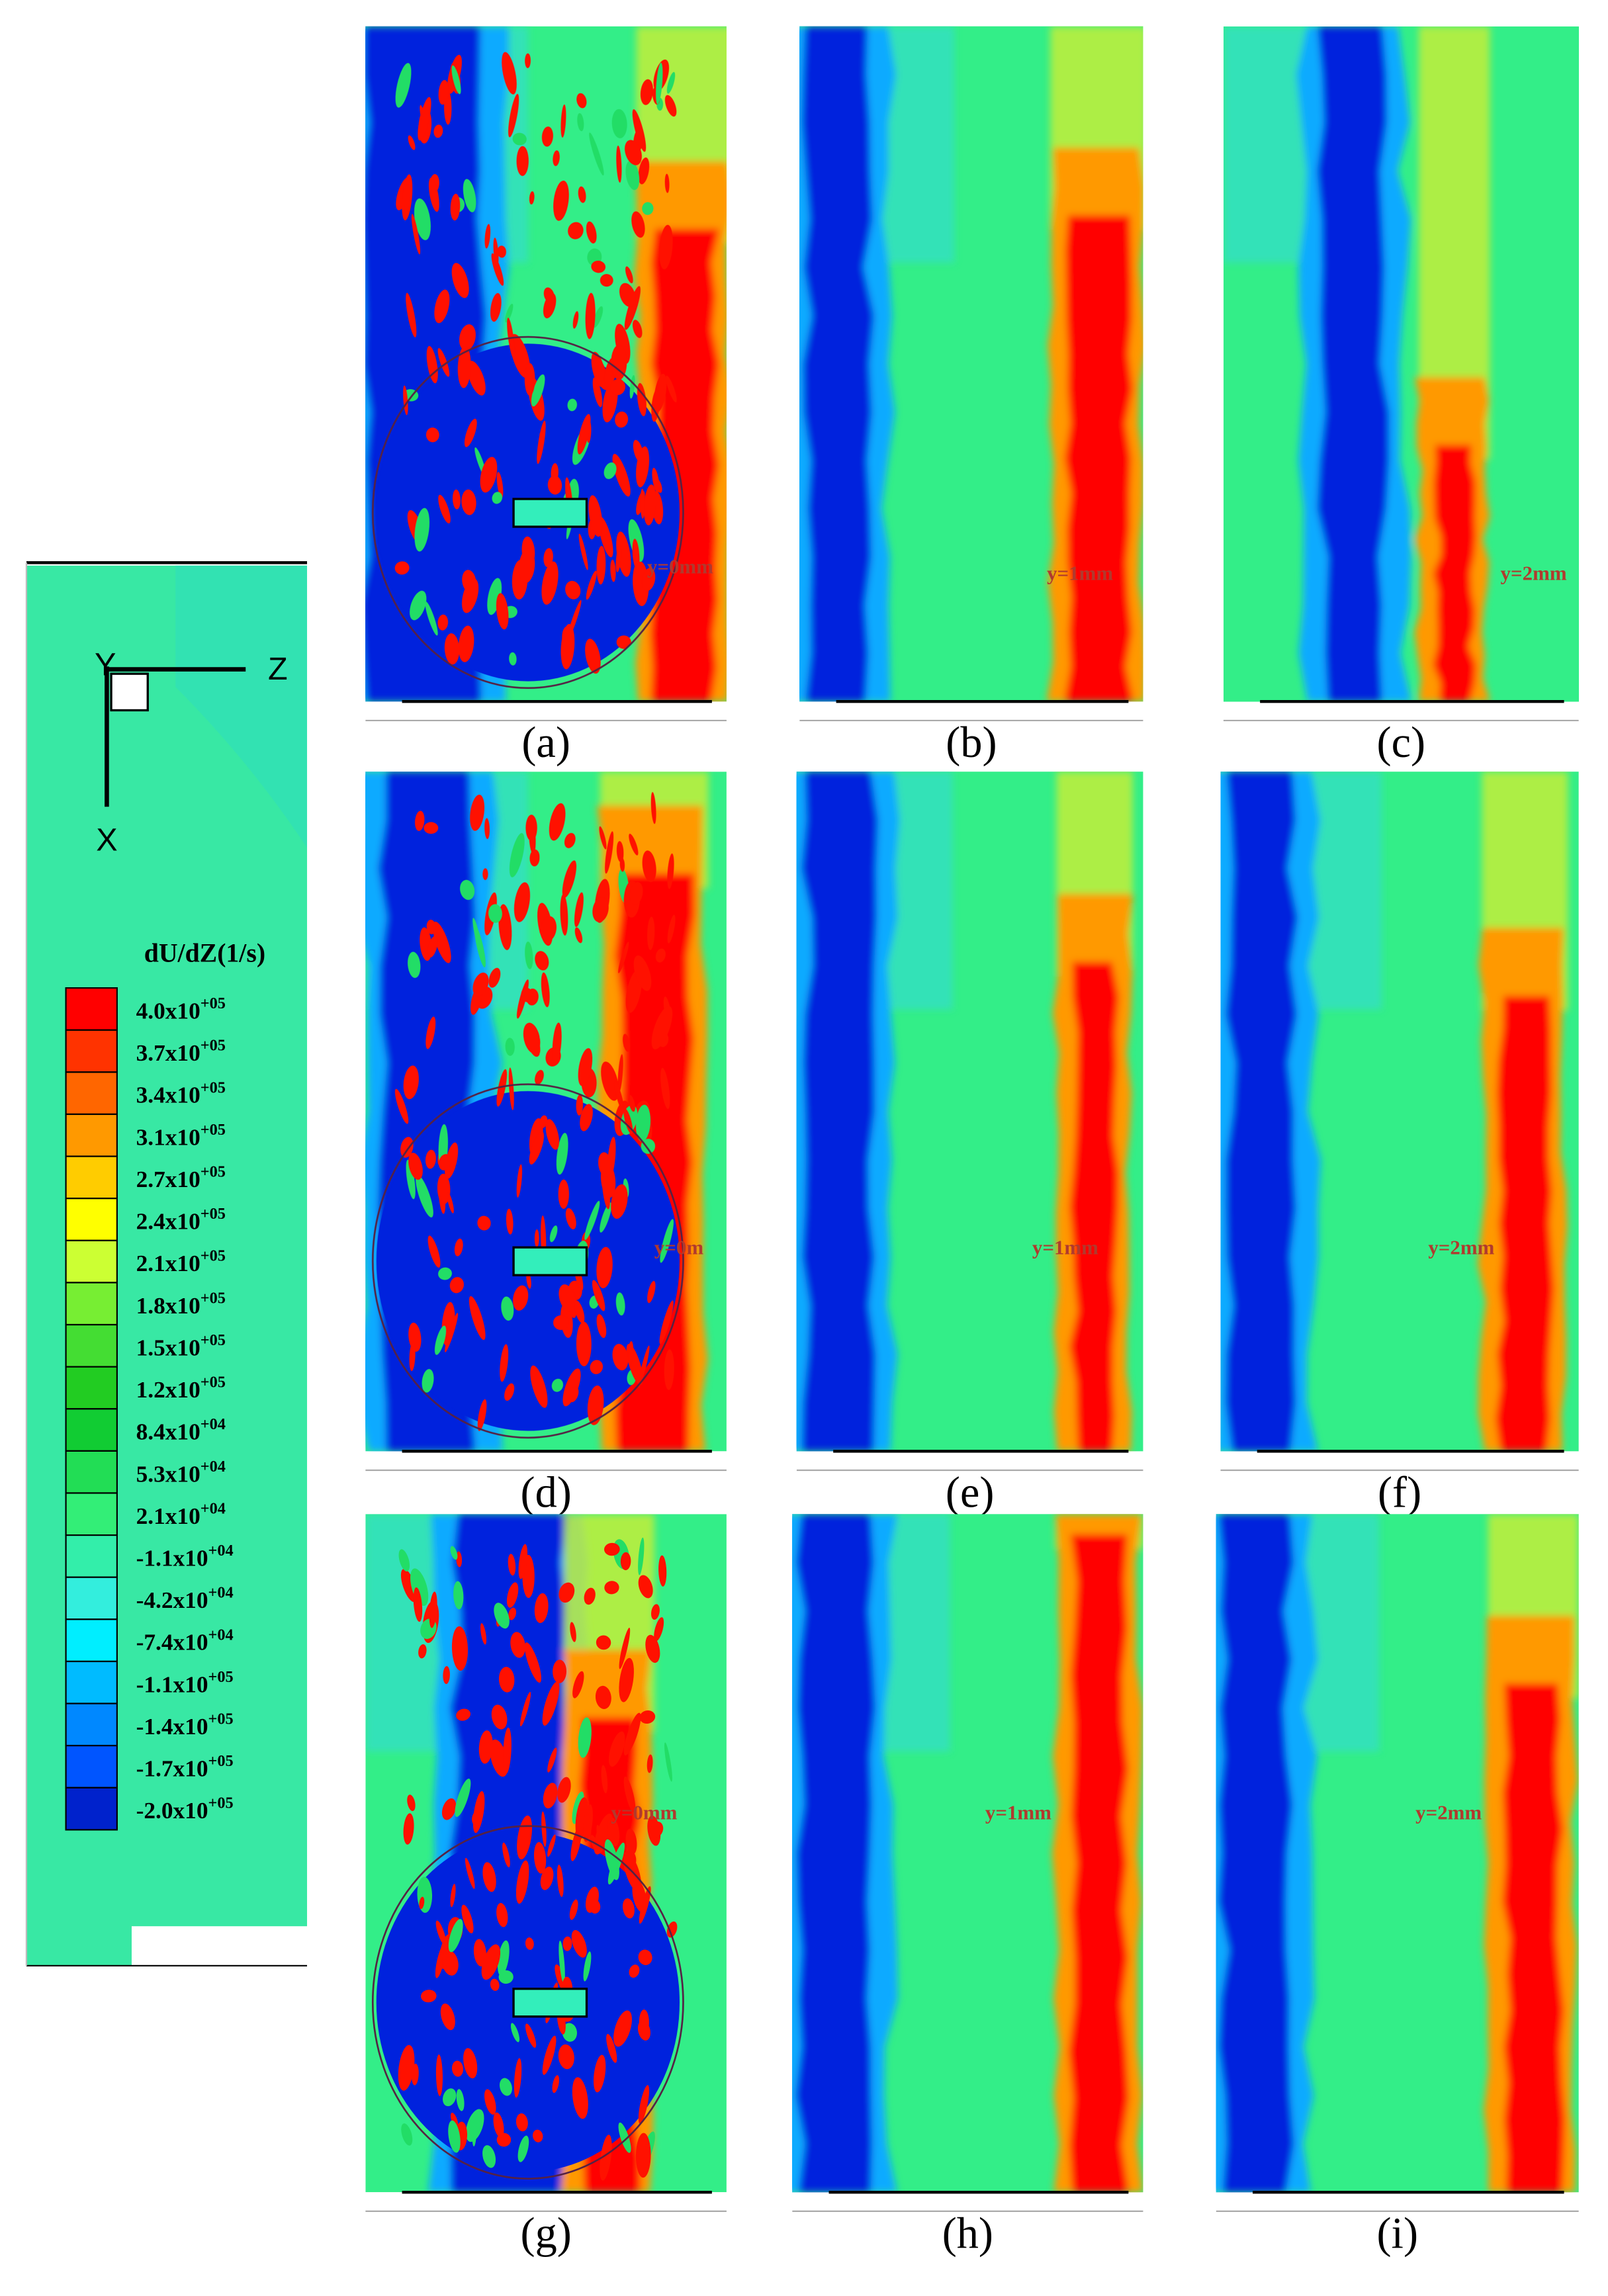 The height and width of the screenshot is (2296, 1608). I want to click on panel-label: (i), so click(1398, 2233).